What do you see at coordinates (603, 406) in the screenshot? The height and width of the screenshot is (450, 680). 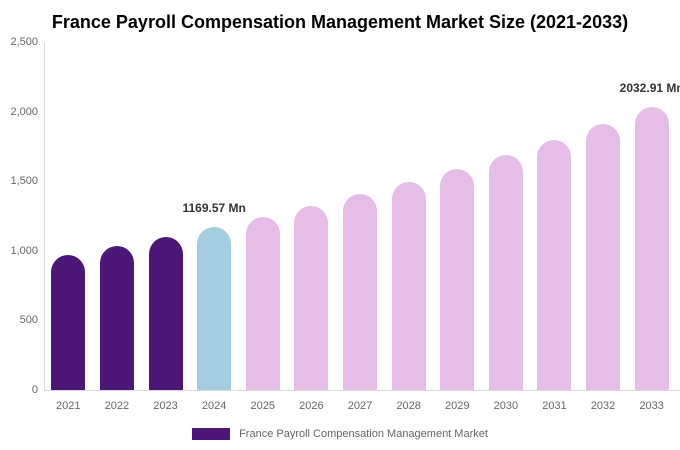 I see `x-axis-tick-label: 2032` at bounding box center [603, 406].